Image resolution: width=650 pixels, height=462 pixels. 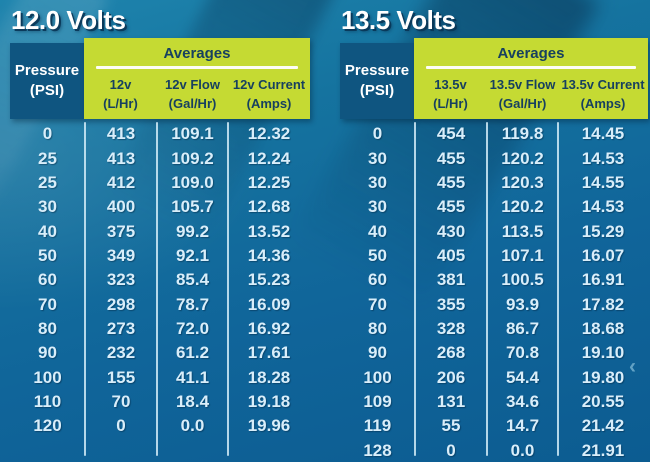 I want to click on column-header: 13.5v Flow (Gal/Hr), so click(x=522, y=96).